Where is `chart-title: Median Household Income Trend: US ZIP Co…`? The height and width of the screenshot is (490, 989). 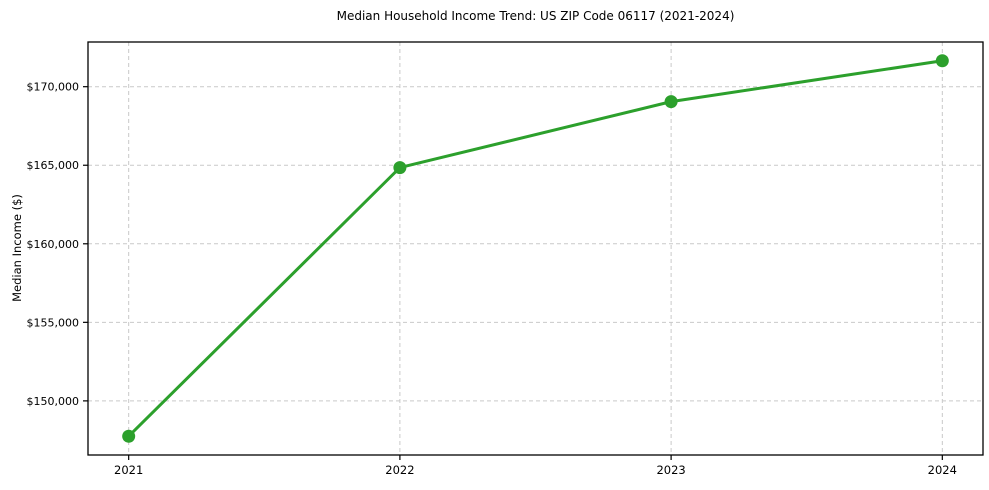
chart-title: Median Household Income Trend: US ZIP Co… is located at coordinates (535, 16).